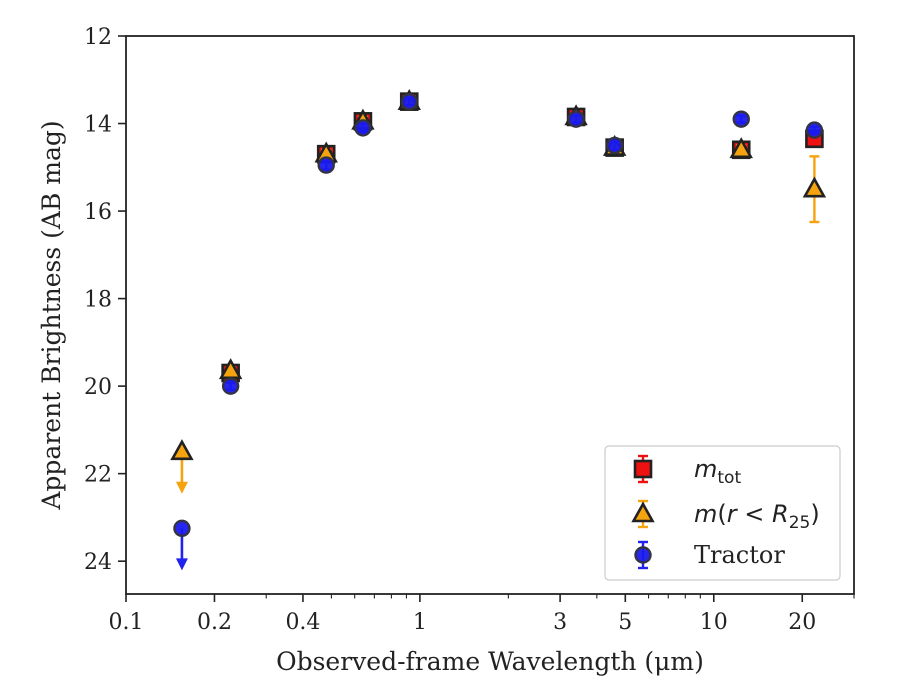 This screenshot has width=900, height=700. Describe the element at coordinates (643, 555) in the screenshot. I see `legend-tractor-marker` at that location.